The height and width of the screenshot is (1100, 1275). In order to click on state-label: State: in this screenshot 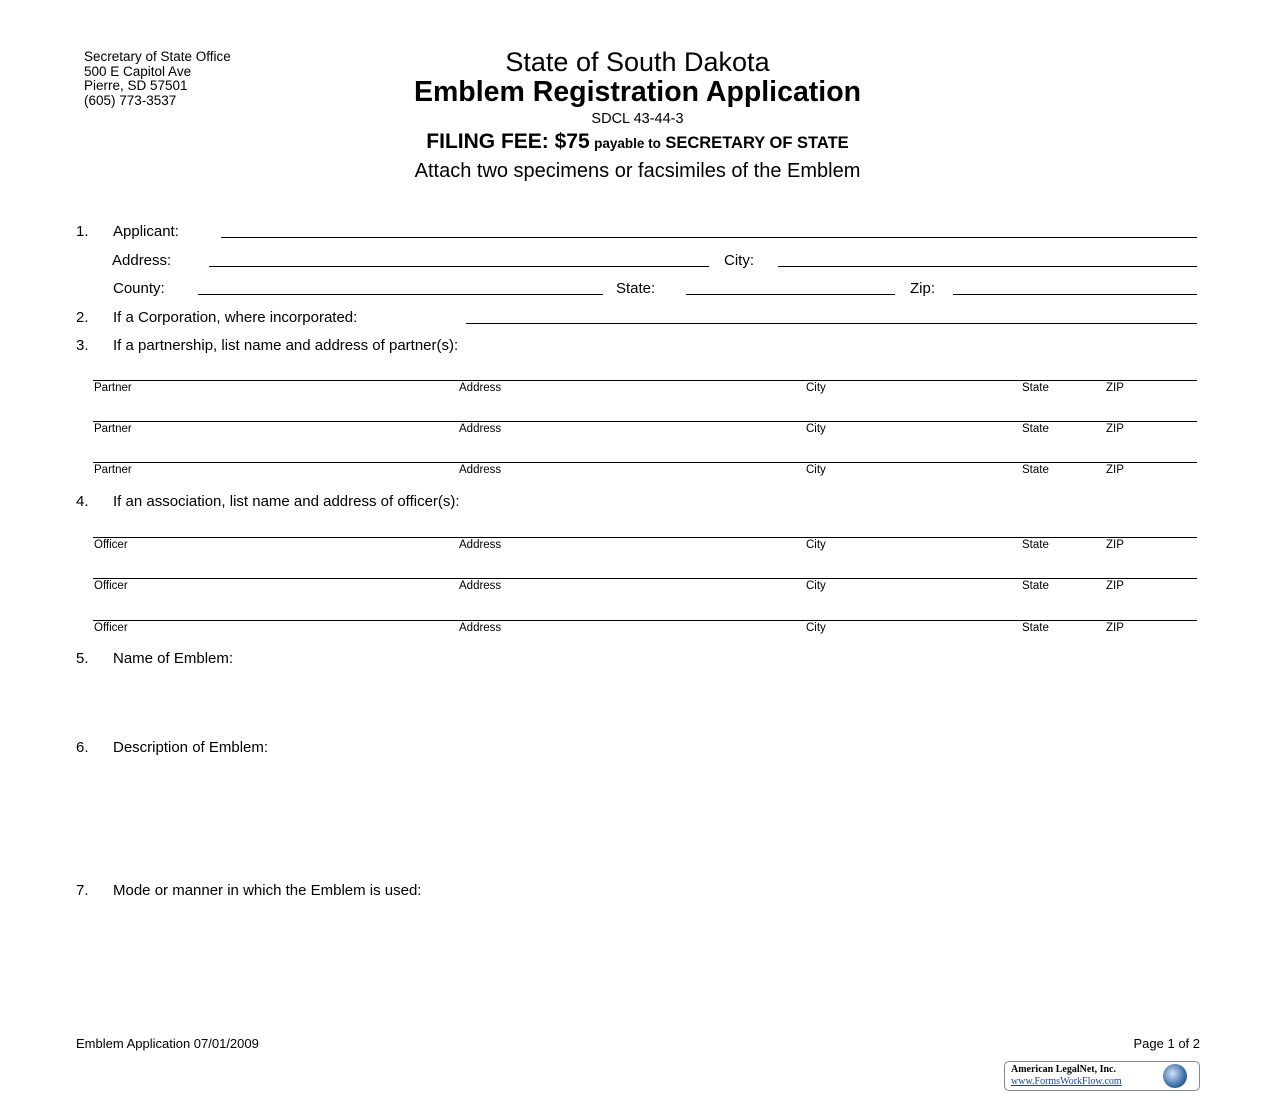, I will do `click(636, 288)`.